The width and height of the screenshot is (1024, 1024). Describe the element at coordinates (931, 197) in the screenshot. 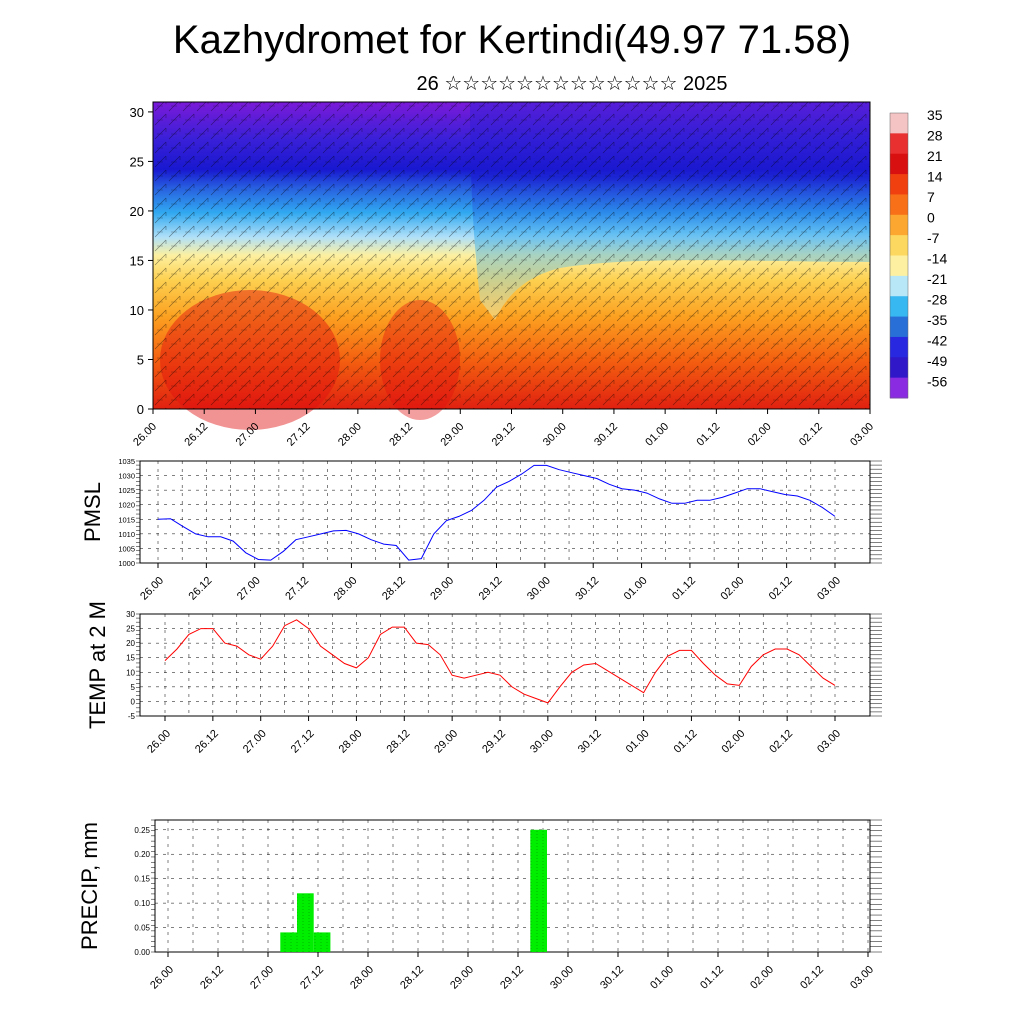

I see `colorbar-label: 7` at that location.